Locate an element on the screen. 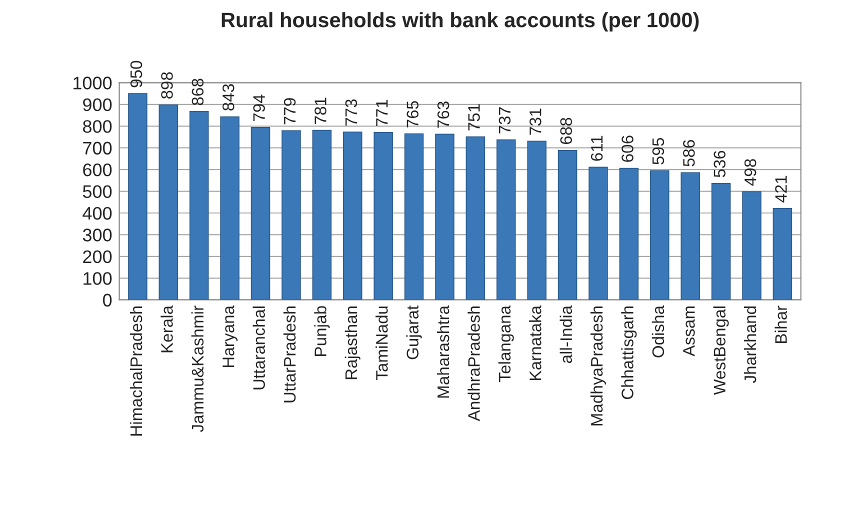 The height and width of the screenshot is (517, 852). x-tick-label: Kerala is located at coordinates (166, 328).